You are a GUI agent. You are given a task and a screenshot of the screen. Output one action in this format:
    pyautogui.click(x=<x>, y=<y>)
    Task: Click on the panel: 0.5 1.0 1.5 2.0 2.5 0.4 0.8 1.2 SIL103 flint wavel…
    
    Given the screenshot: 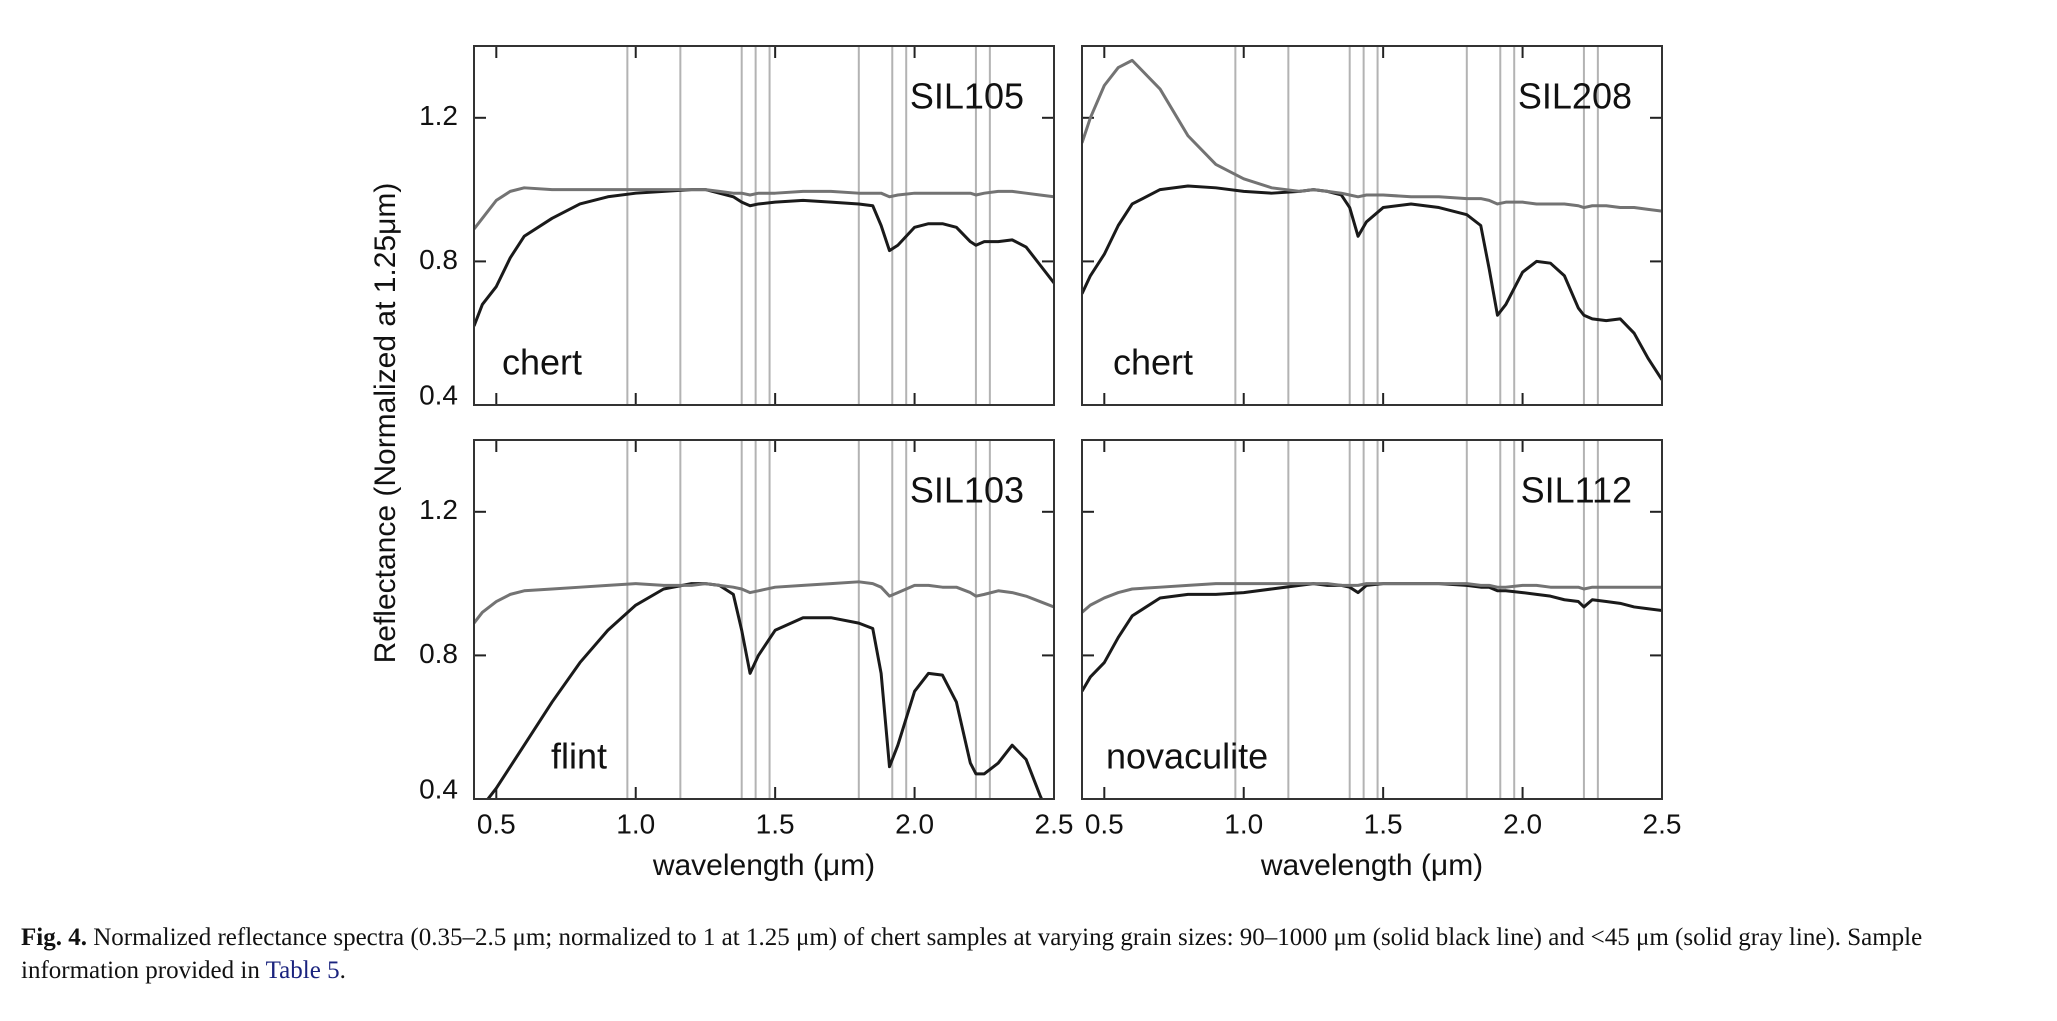 What is the action you would take?
    pyautogui.click(x=746, y=660)
    